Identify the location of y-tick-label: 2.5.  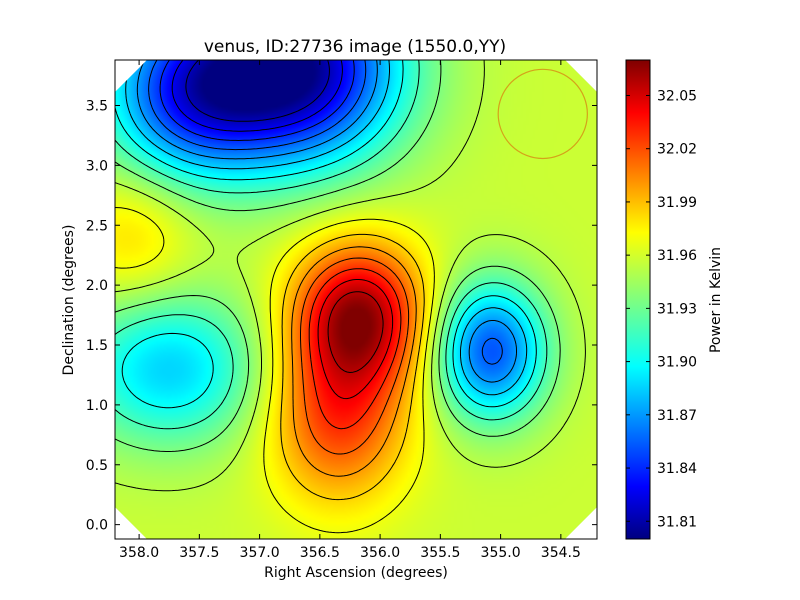
(97, 226).